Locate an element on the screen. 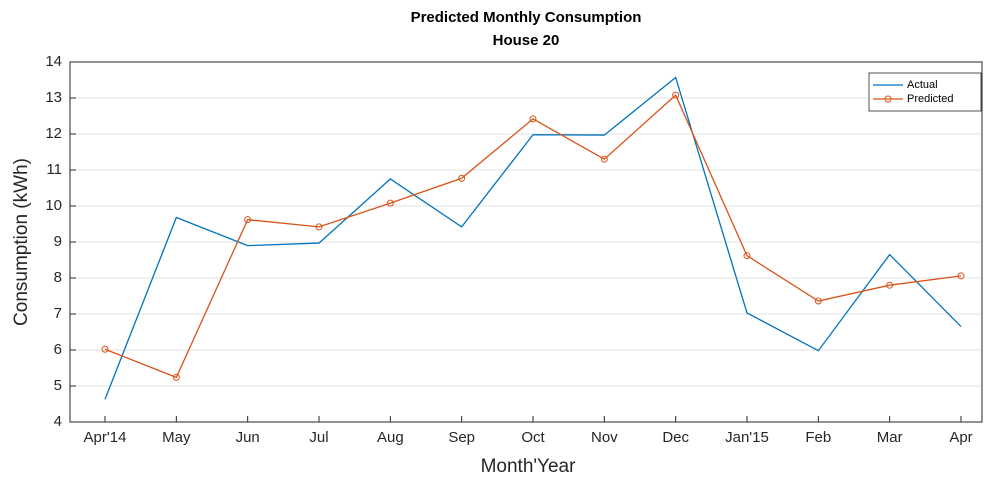 The width and height of the screenshot is (987, 481). x-tick-label: Dec is located at coordinates (675, 437).